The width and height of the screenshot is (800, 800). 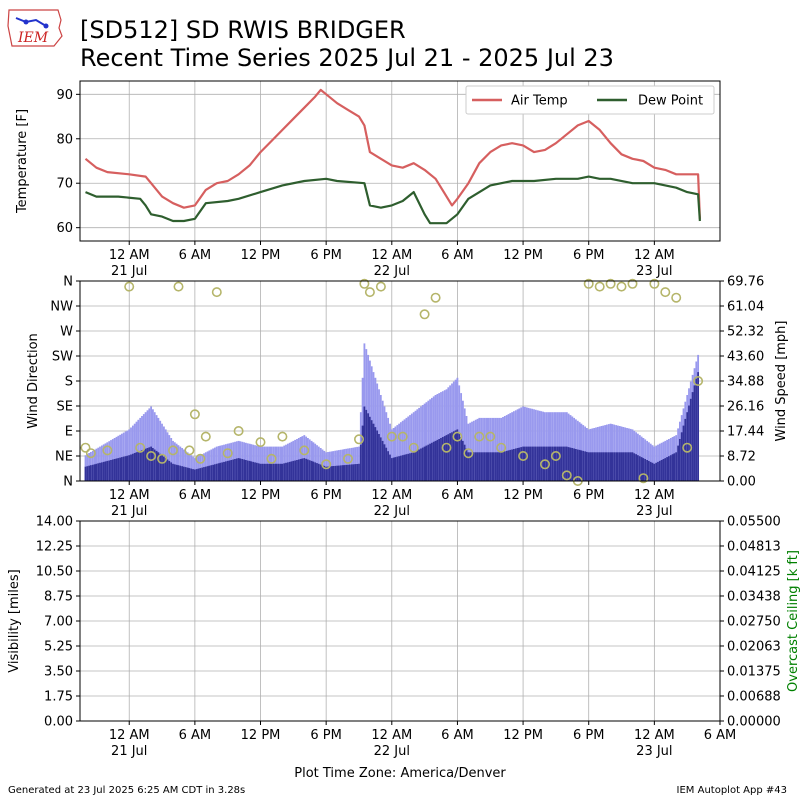 I want to click on wind-panel-x-tick-label: 12 PM, so click(x=523, y=495).